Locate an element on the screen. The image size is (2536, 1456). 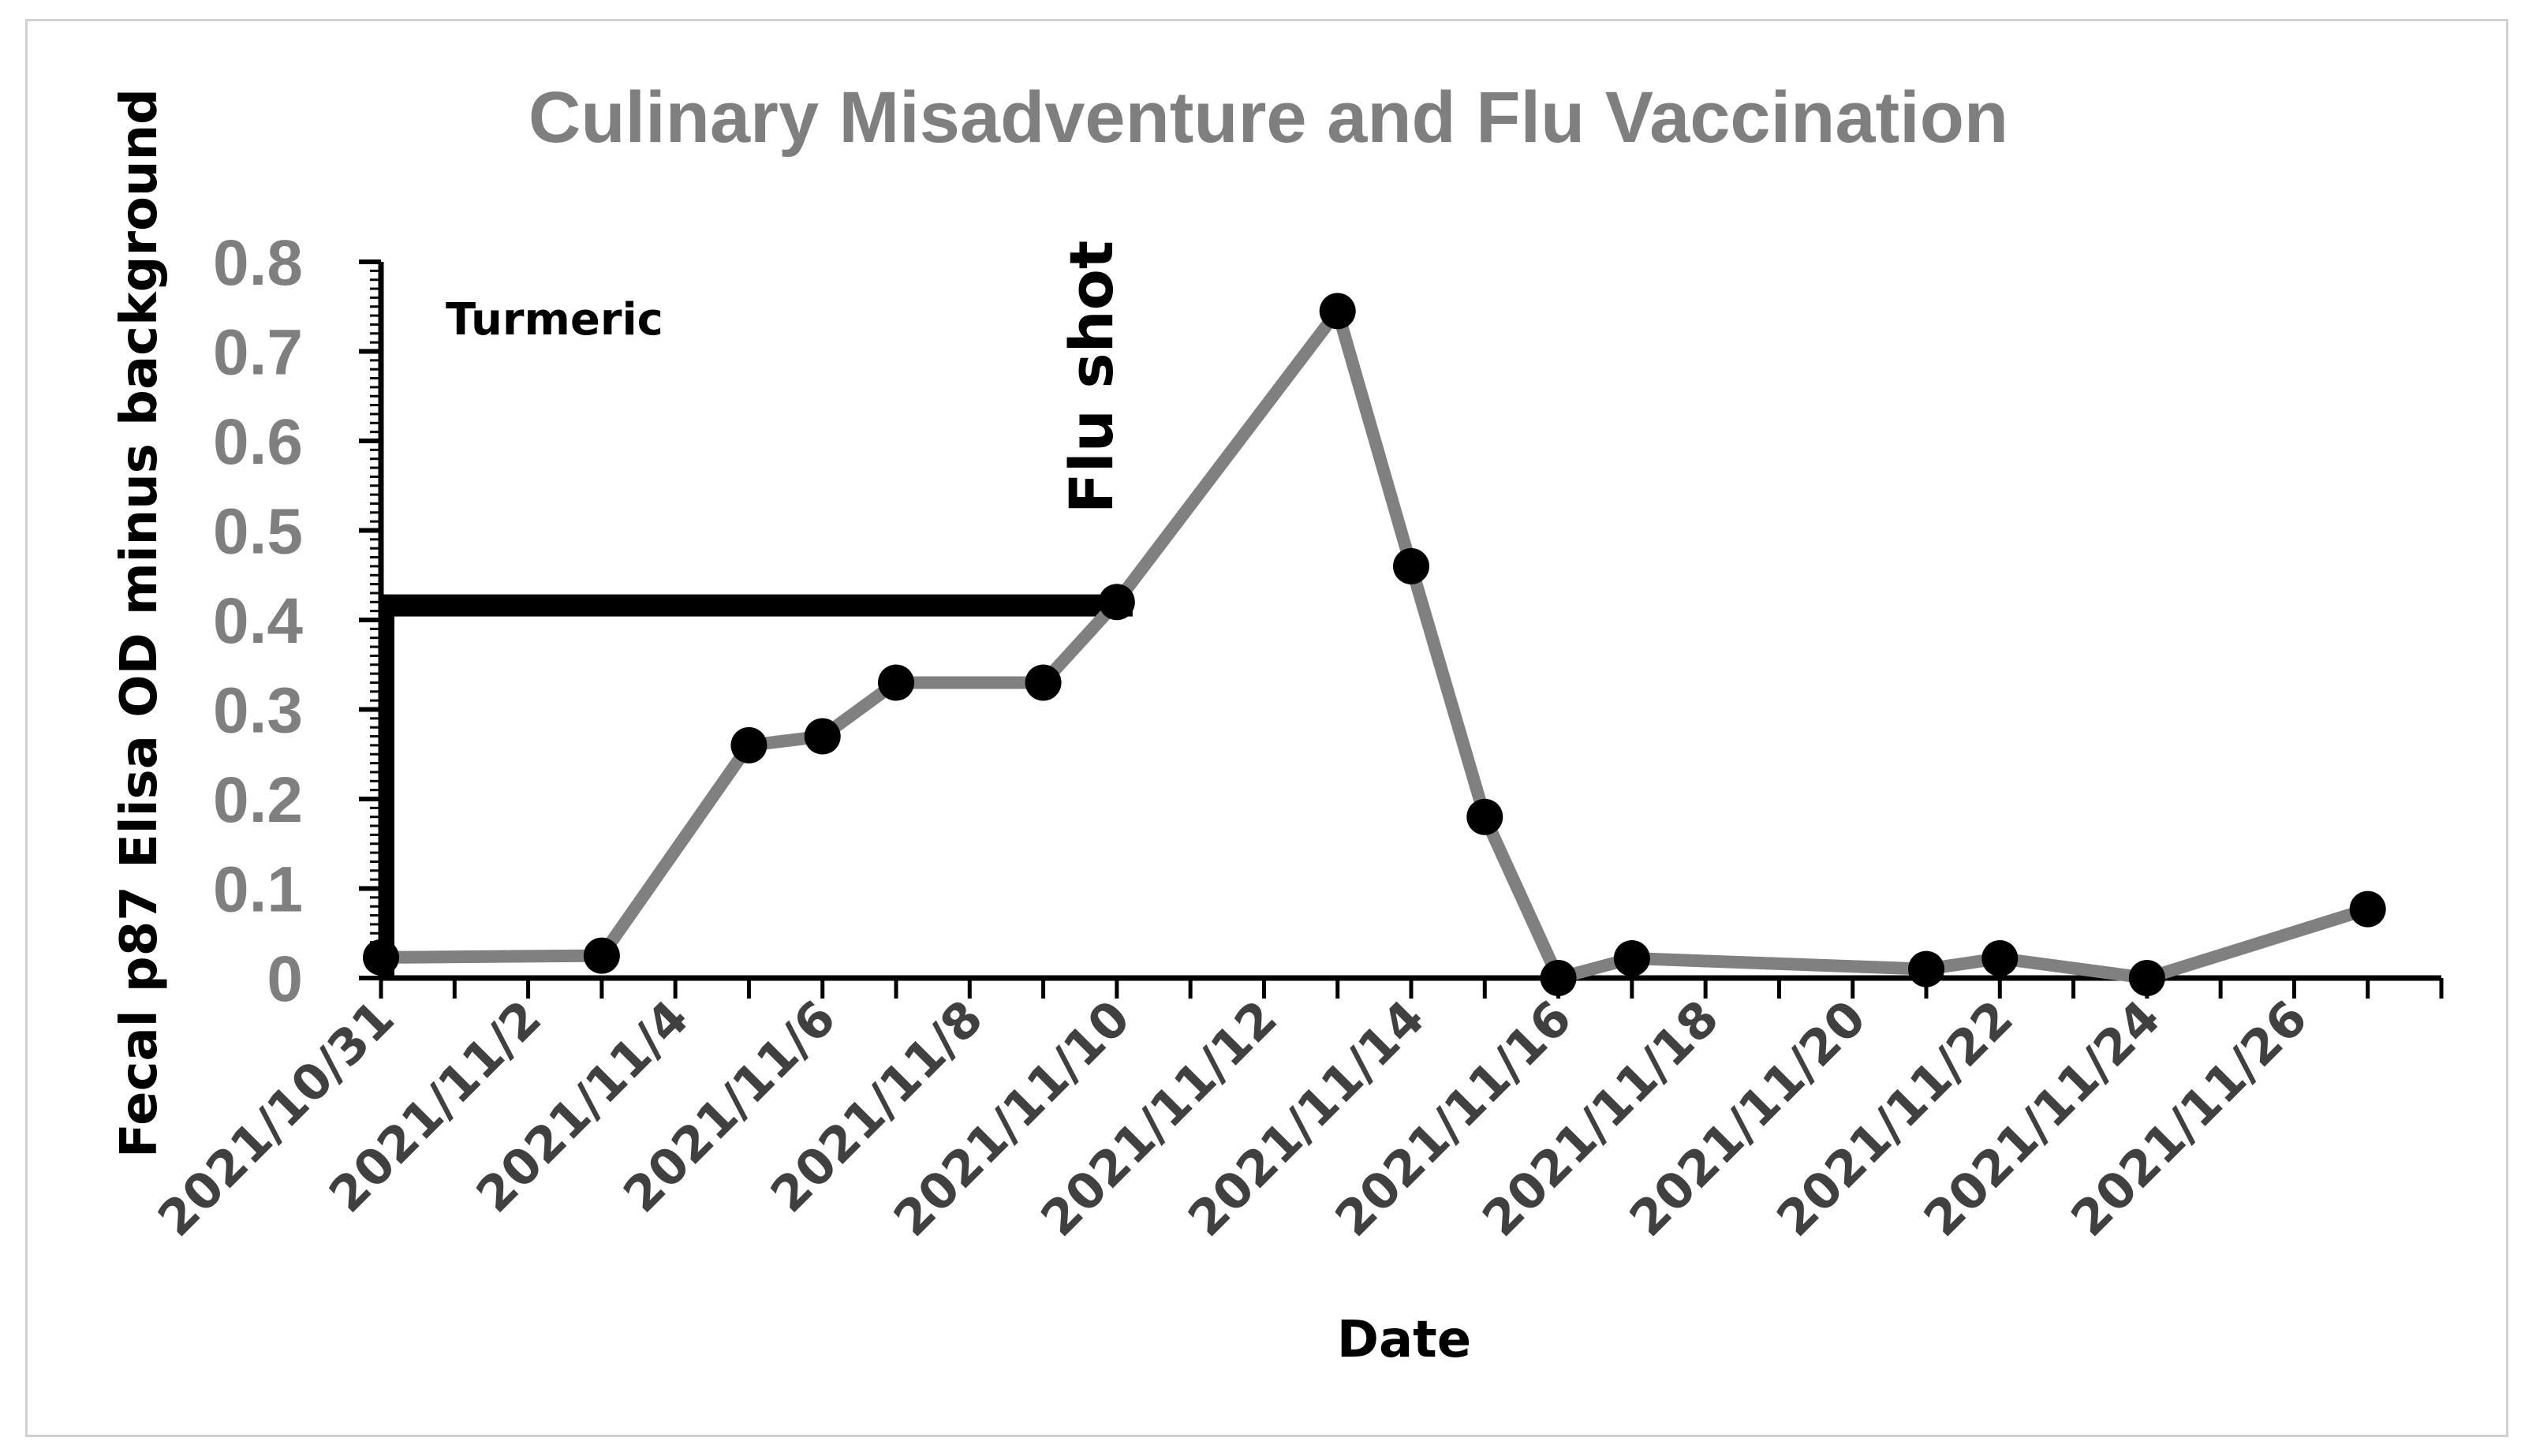
y-tick-labels: 0 0.1 0.2 0.3 0.4 0.5 0.6 0.7 0.8 is located at coordinates (258, 621).